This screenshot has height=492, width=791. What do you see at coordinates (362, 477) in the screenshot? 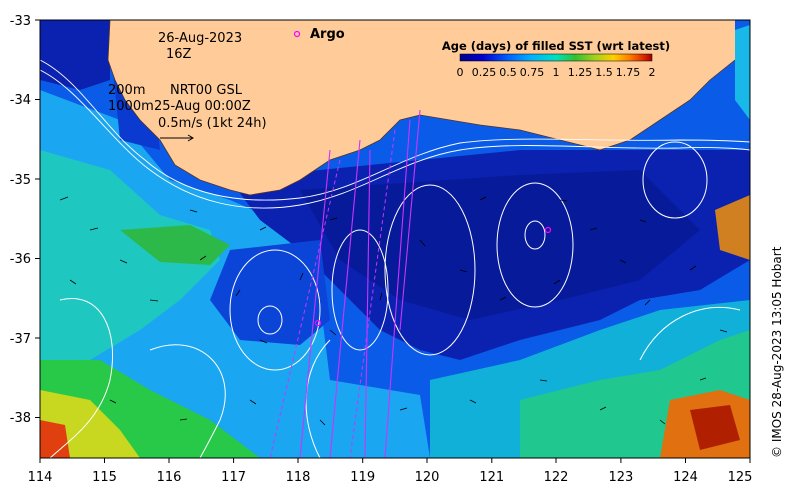
I see `x-tick-label: 119` at bounding box center [362, 477].